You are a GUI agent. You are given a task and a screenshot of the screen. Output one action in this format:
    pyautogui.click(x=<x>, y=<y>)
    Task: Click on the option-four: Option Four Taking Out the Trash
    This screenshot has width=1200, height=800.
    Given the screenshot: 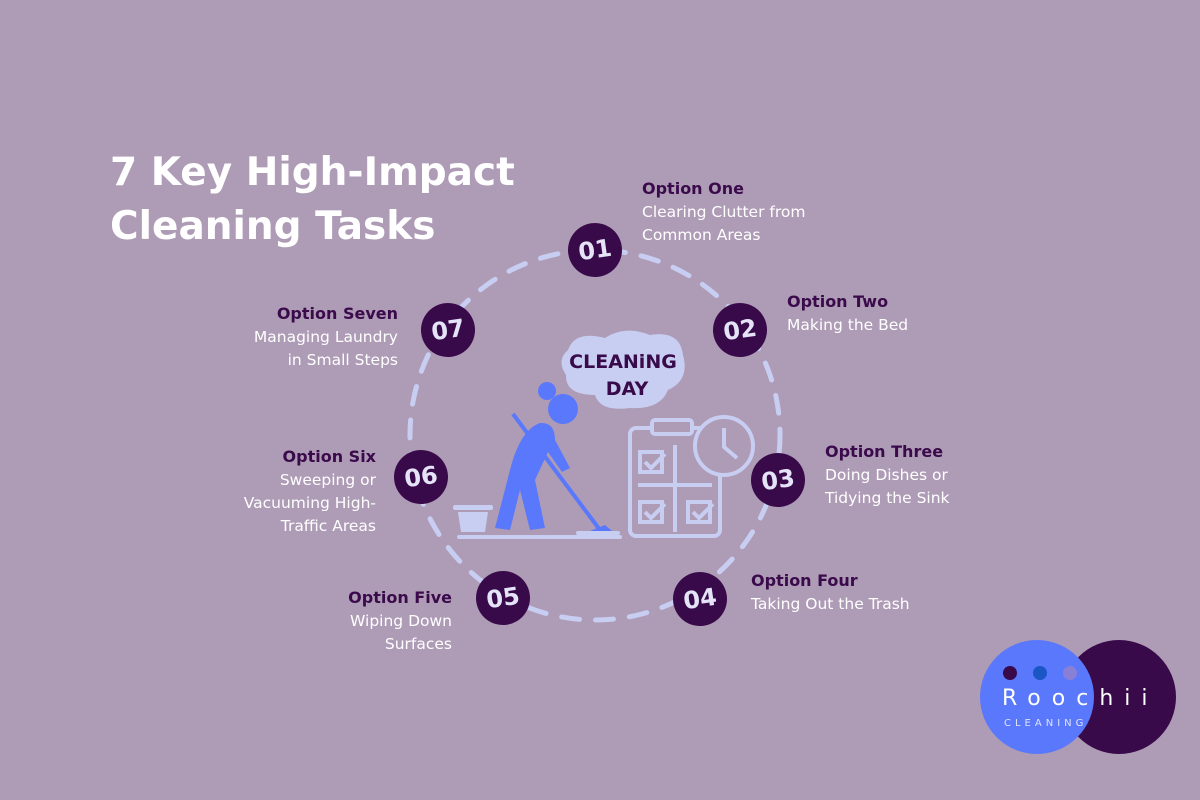 What is the action you would take?
    pyautogui.click(x=881, y=592)
    